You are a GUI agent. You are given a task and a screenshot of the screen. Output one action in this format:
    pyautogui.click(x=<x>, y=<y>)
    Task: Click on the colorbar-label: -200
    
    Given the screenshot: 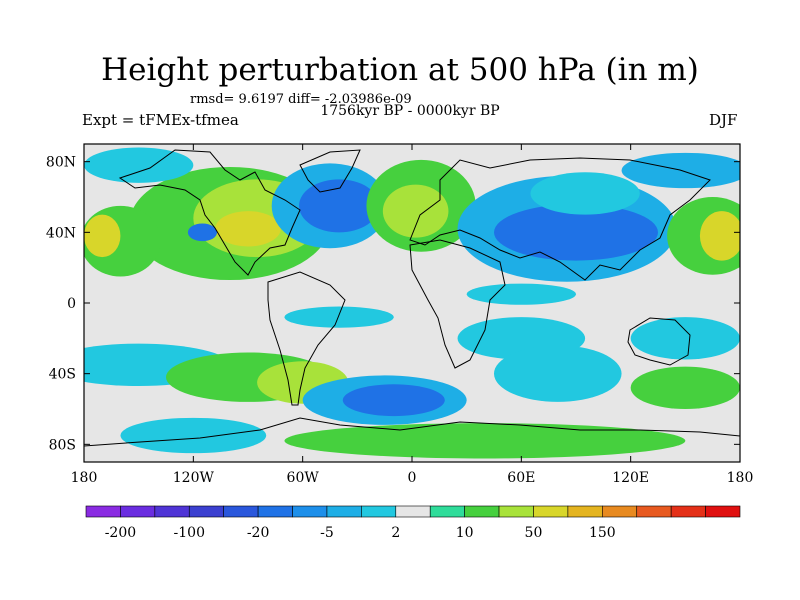 What is the action you would take?
    pyautogui.click(x=120, y=533)
    